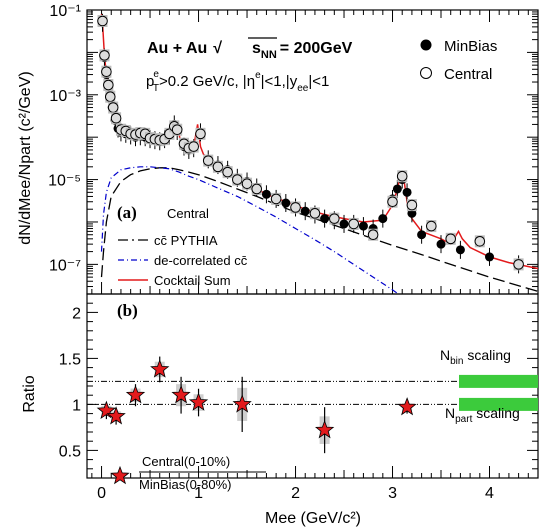  Describe the element at coordinates (498, 381) in the screenshot. I see `nbin-scaling-band` at that location.